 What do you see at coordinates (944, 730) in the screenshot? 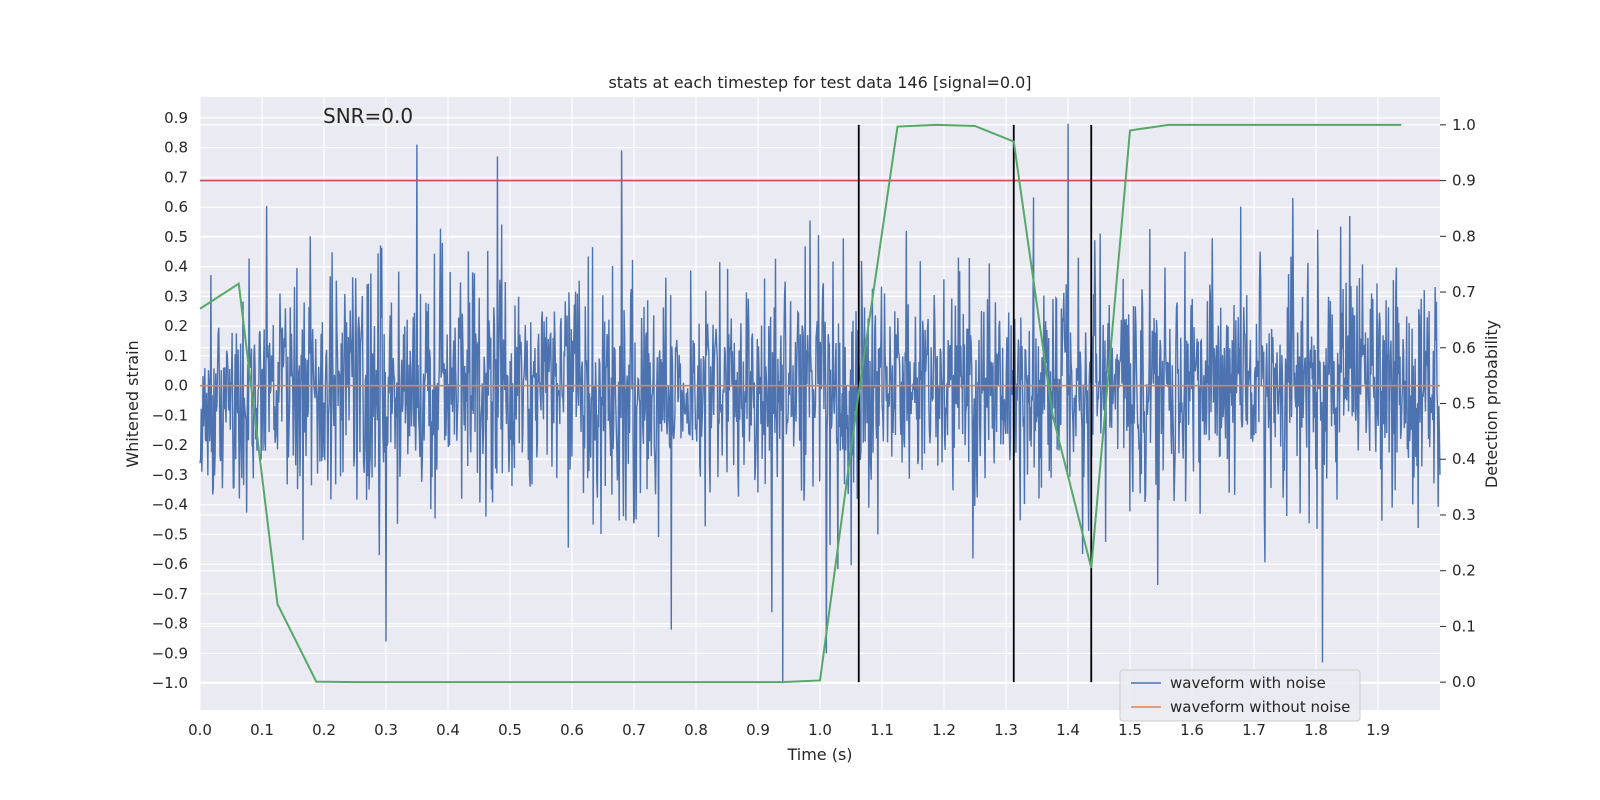
I see `x-tick-label: 1.2` at bounding box center [944, 730].